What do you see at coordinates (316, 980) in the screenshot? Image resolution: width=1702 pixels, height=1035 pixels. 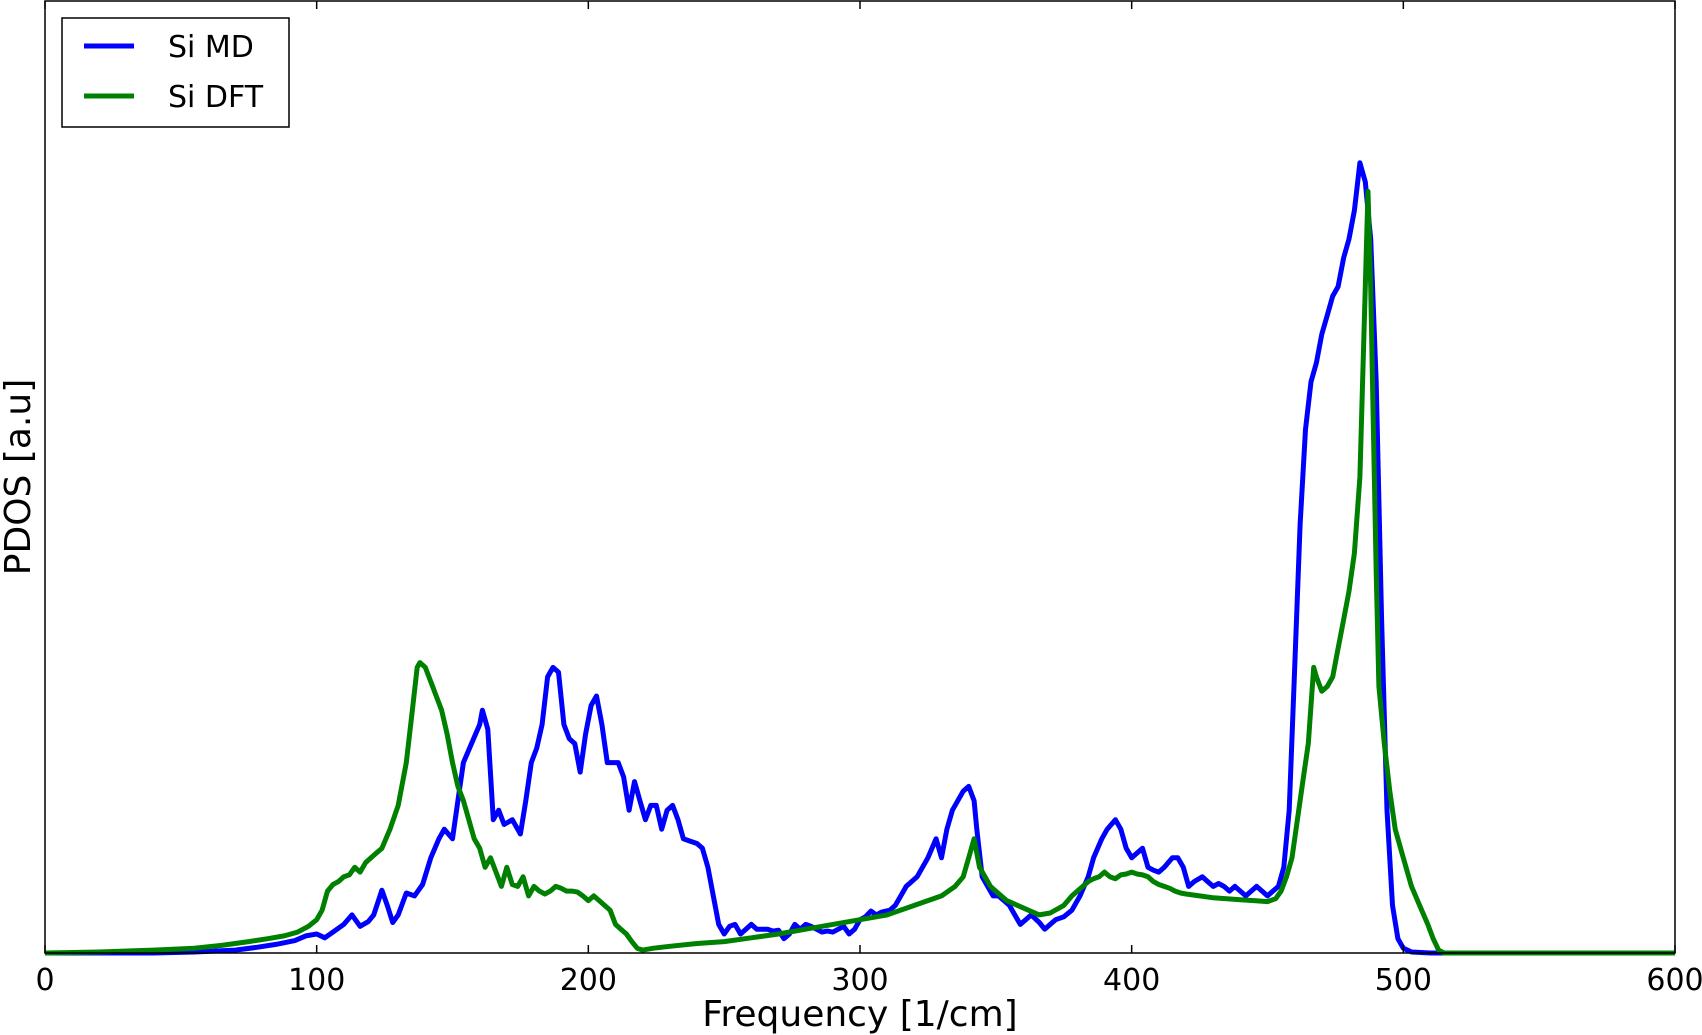 I see `x-tick-label: 100` at bounding box center [316, 980].